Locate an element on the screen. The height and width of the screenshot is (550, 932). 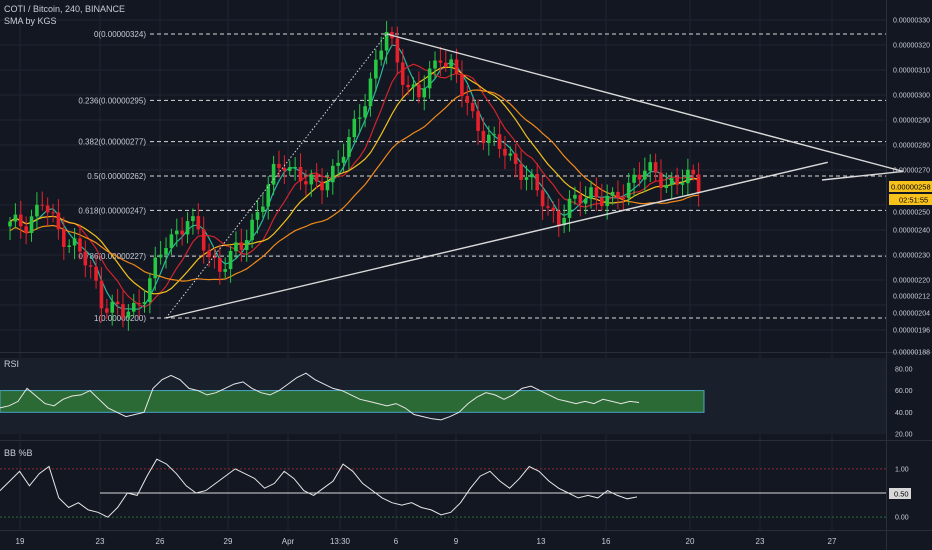
price-tick-7: 0.00000250 is located at coordinates (911, 213).